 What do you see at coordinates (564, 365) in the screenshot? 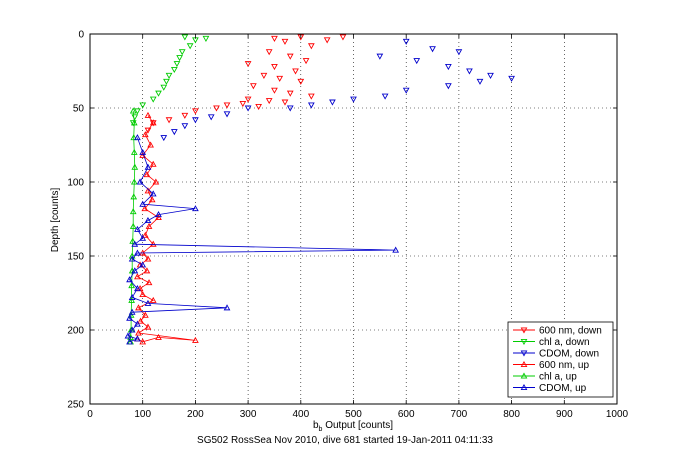
I see `legend-label: 600 nm, up` at bounding box center [564, 365].